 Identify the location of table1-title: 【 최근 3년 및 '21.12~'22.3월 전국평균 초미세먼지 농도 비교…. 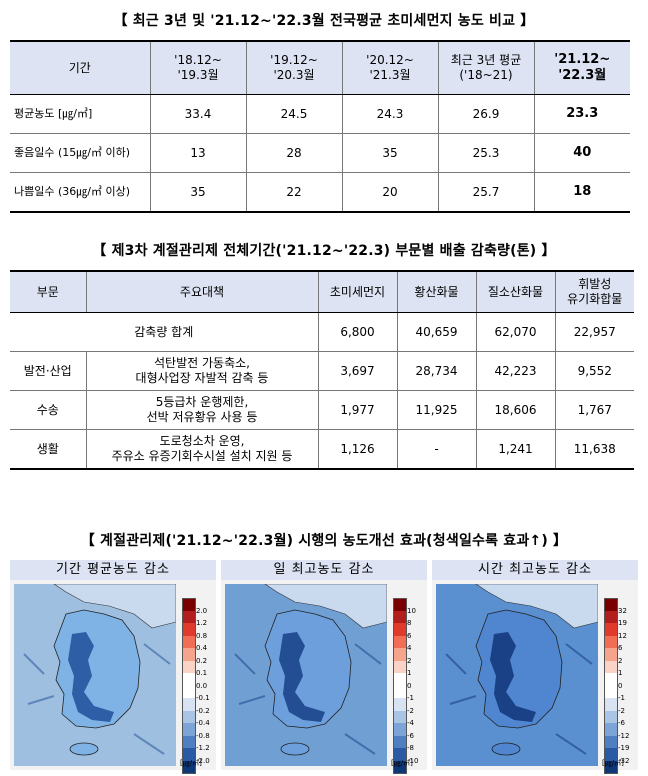
(324, 21).